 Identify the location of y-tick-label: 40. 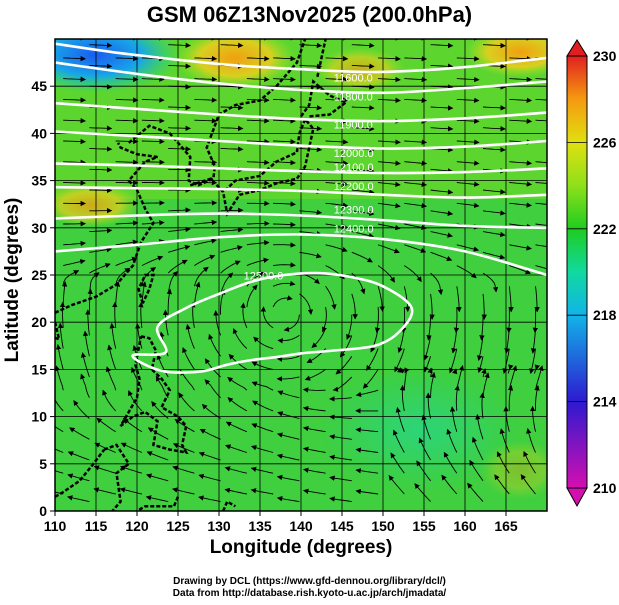
(39, 133).